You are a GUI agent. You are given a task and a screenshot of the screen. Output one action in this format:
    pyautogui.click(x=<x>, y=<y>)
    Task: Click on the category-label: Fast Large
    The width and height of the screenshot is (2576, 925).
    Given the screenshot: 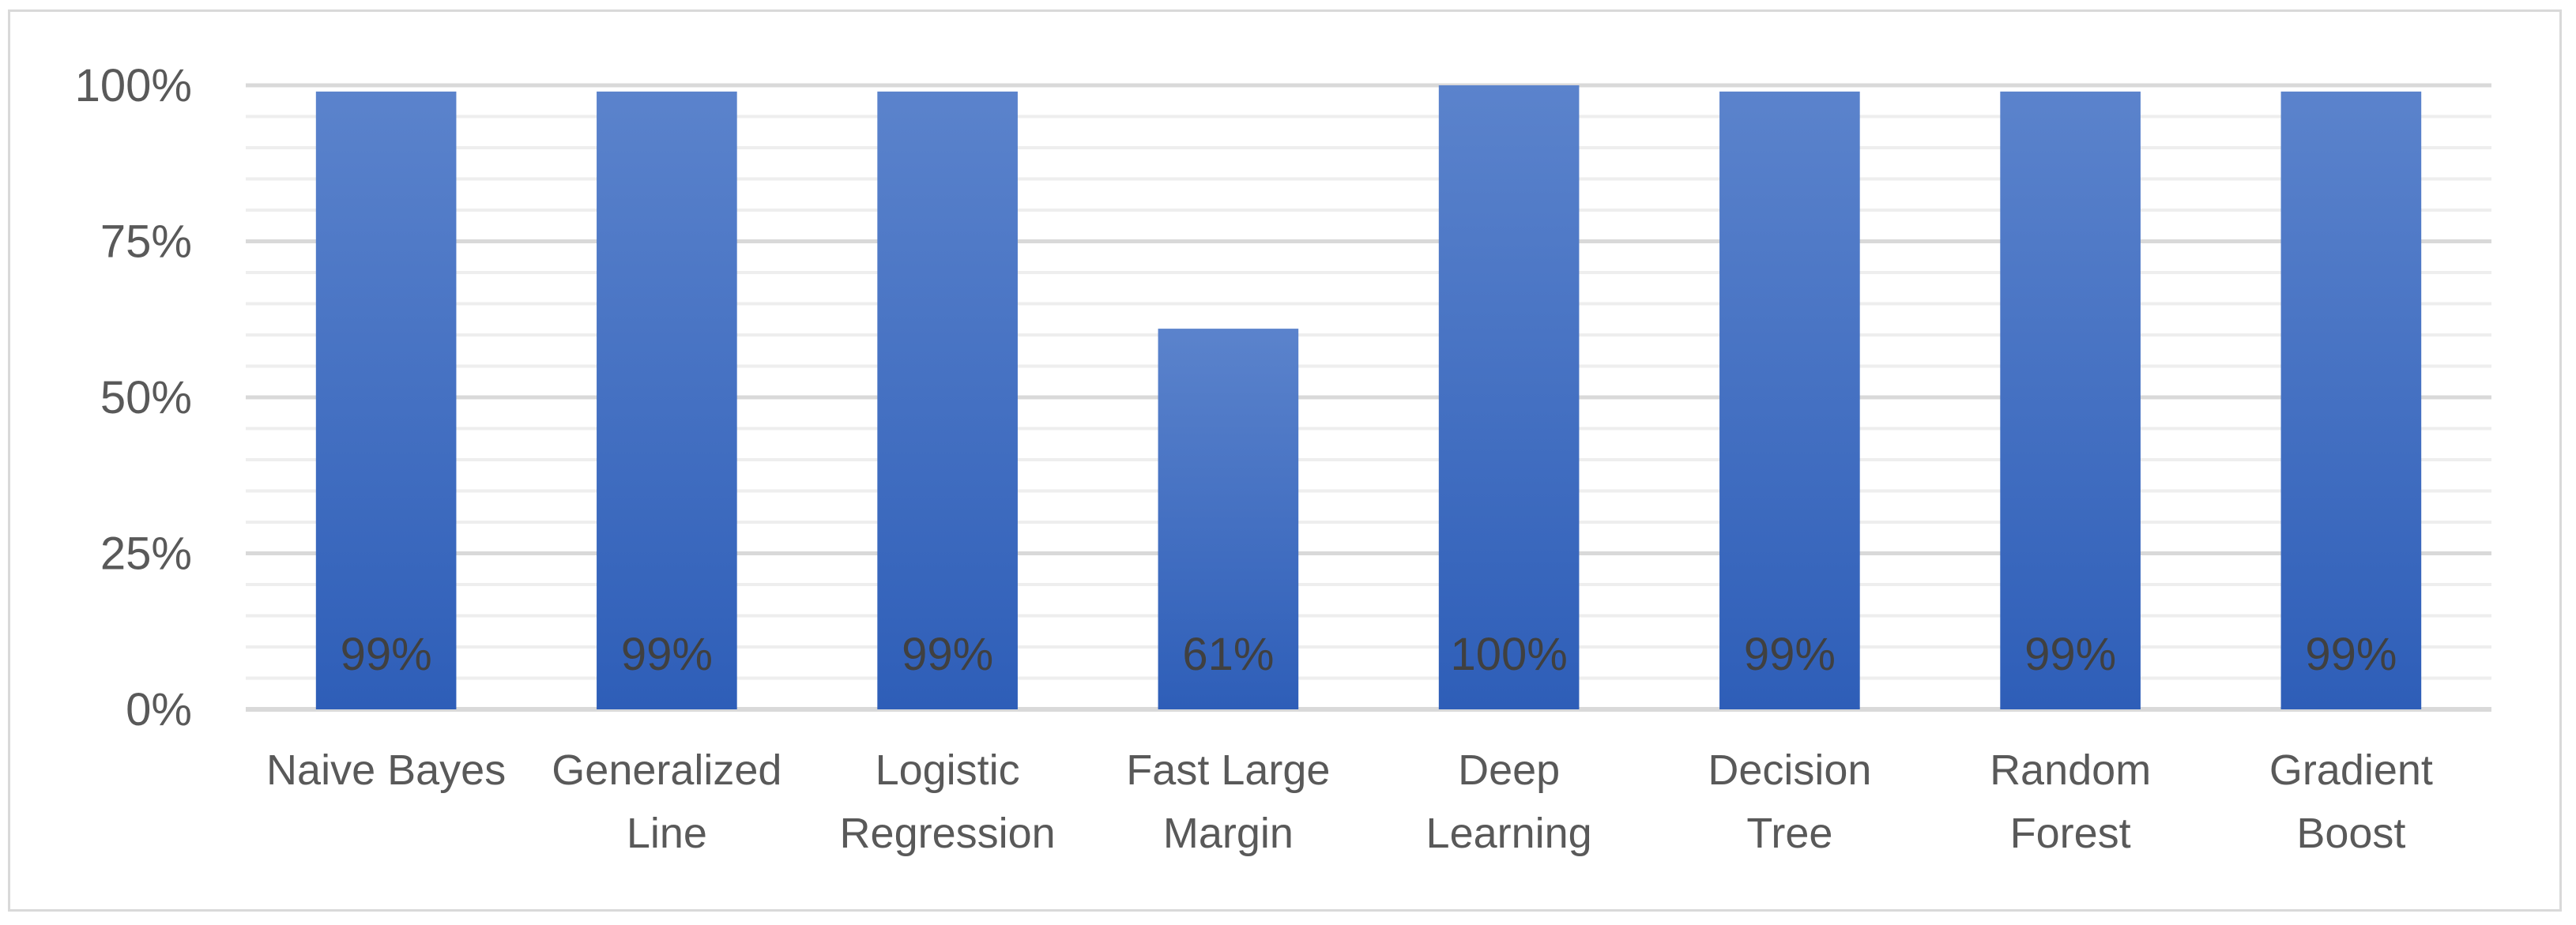 What is the action you would take?
    pyautogui.click(x=1228, y=770)
    